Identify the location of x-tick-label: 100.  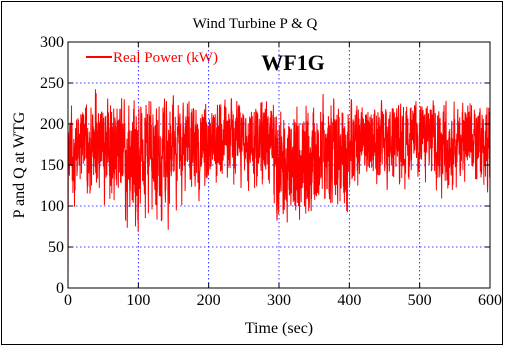
(138, 300).